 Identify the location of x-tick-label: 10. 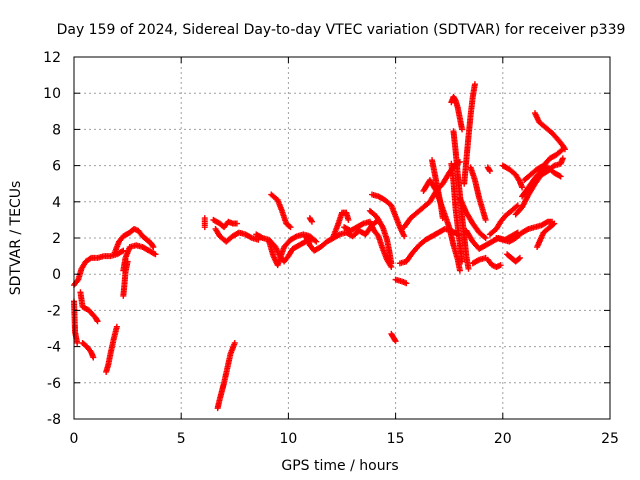
(288, 439).